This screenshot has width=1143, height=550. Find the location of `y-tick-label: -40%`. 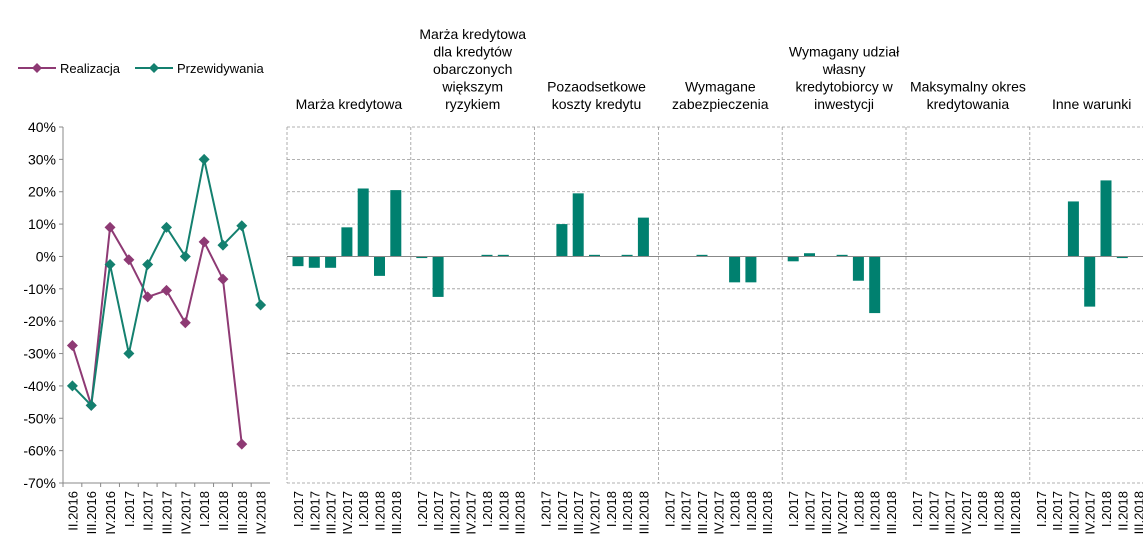

y-tick-label: -40% is located at coordinates (39, 386).